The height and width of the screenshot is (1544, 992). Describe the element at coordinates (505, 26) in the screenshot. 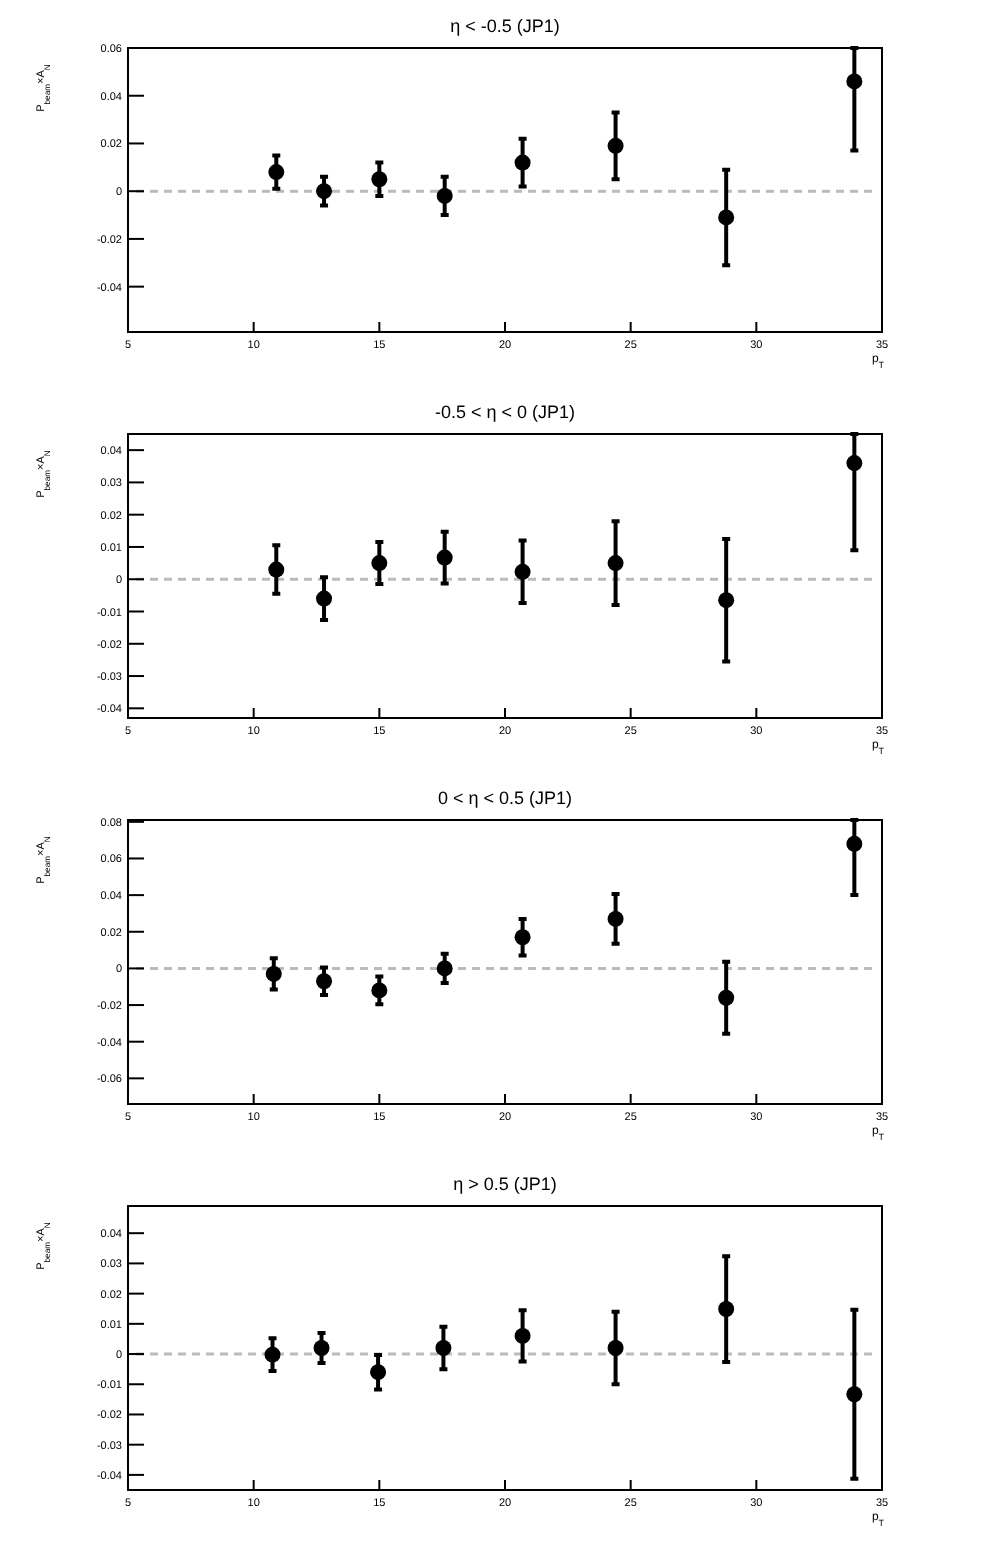

I see `chart-title: η < -0.5 (JP1)` at that location.